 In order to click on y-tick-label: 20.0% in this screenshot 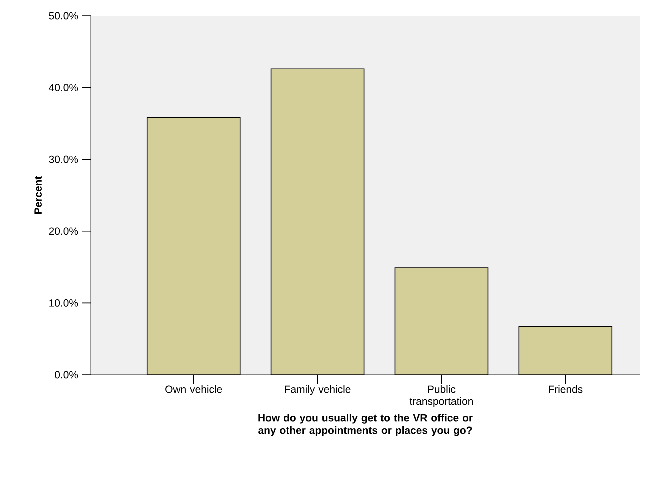, I will do `click(63, 232)`.